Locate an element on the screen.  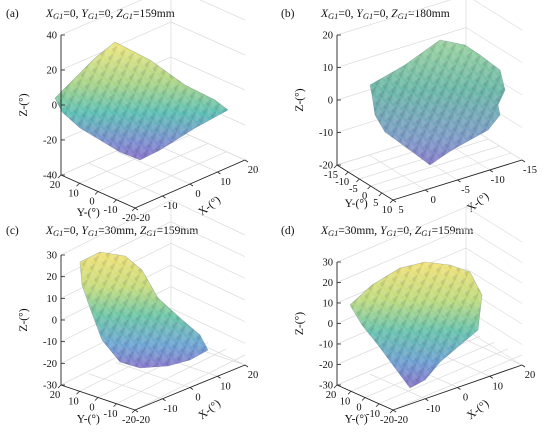
panel-title: XG1=0, YG1=0, ZG1=180mm is located at coordinates (385, 14).